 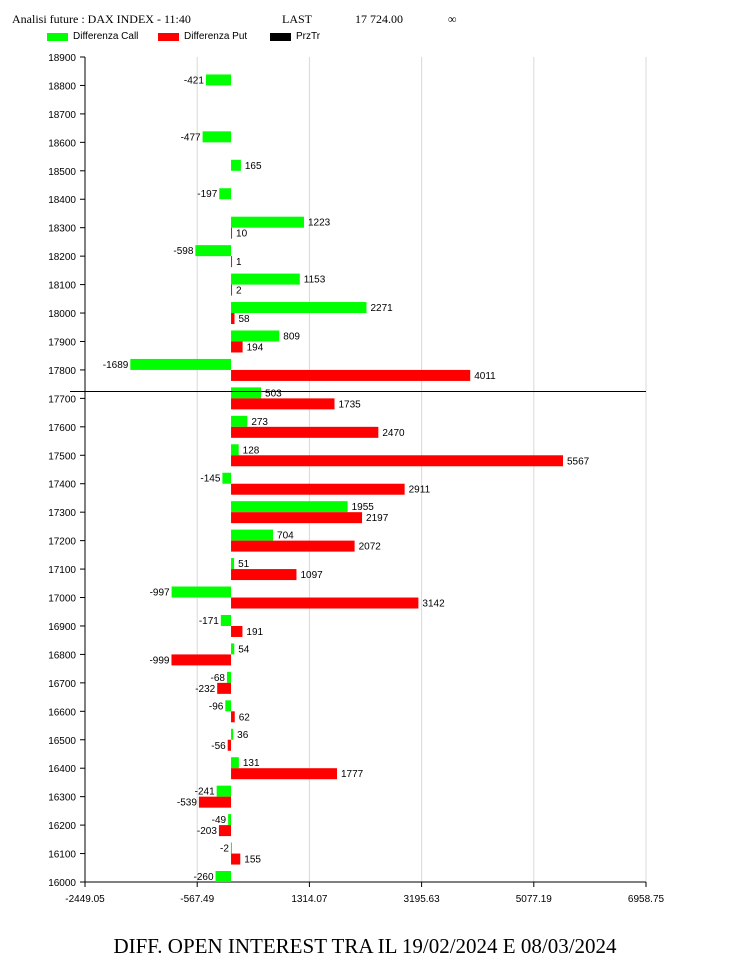 I want to click on data-label-call: 165, so click(x=253, y=166).